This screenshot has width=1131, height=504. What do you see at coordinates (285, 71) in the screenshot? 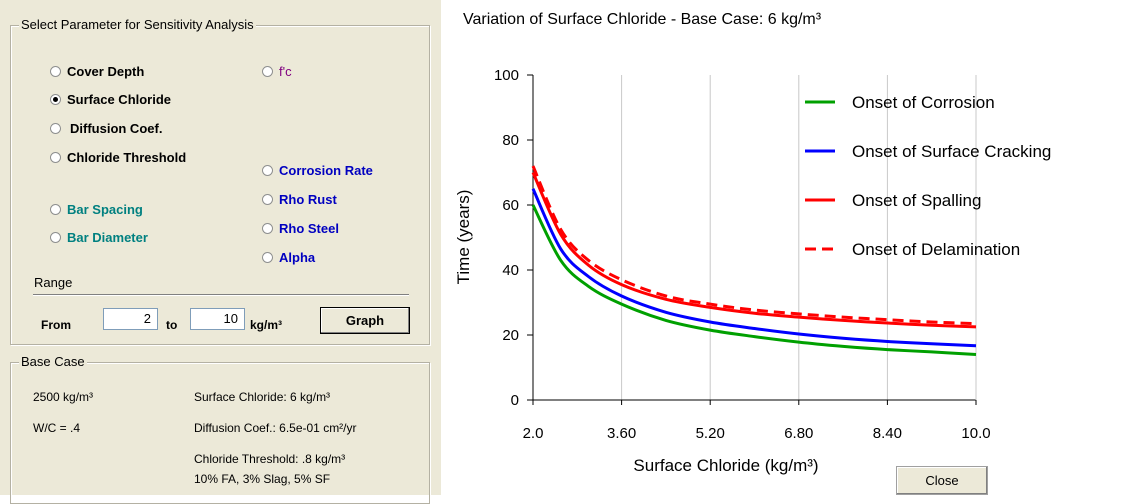
I see `option-label: f'c` at bounding box center [285, 71].